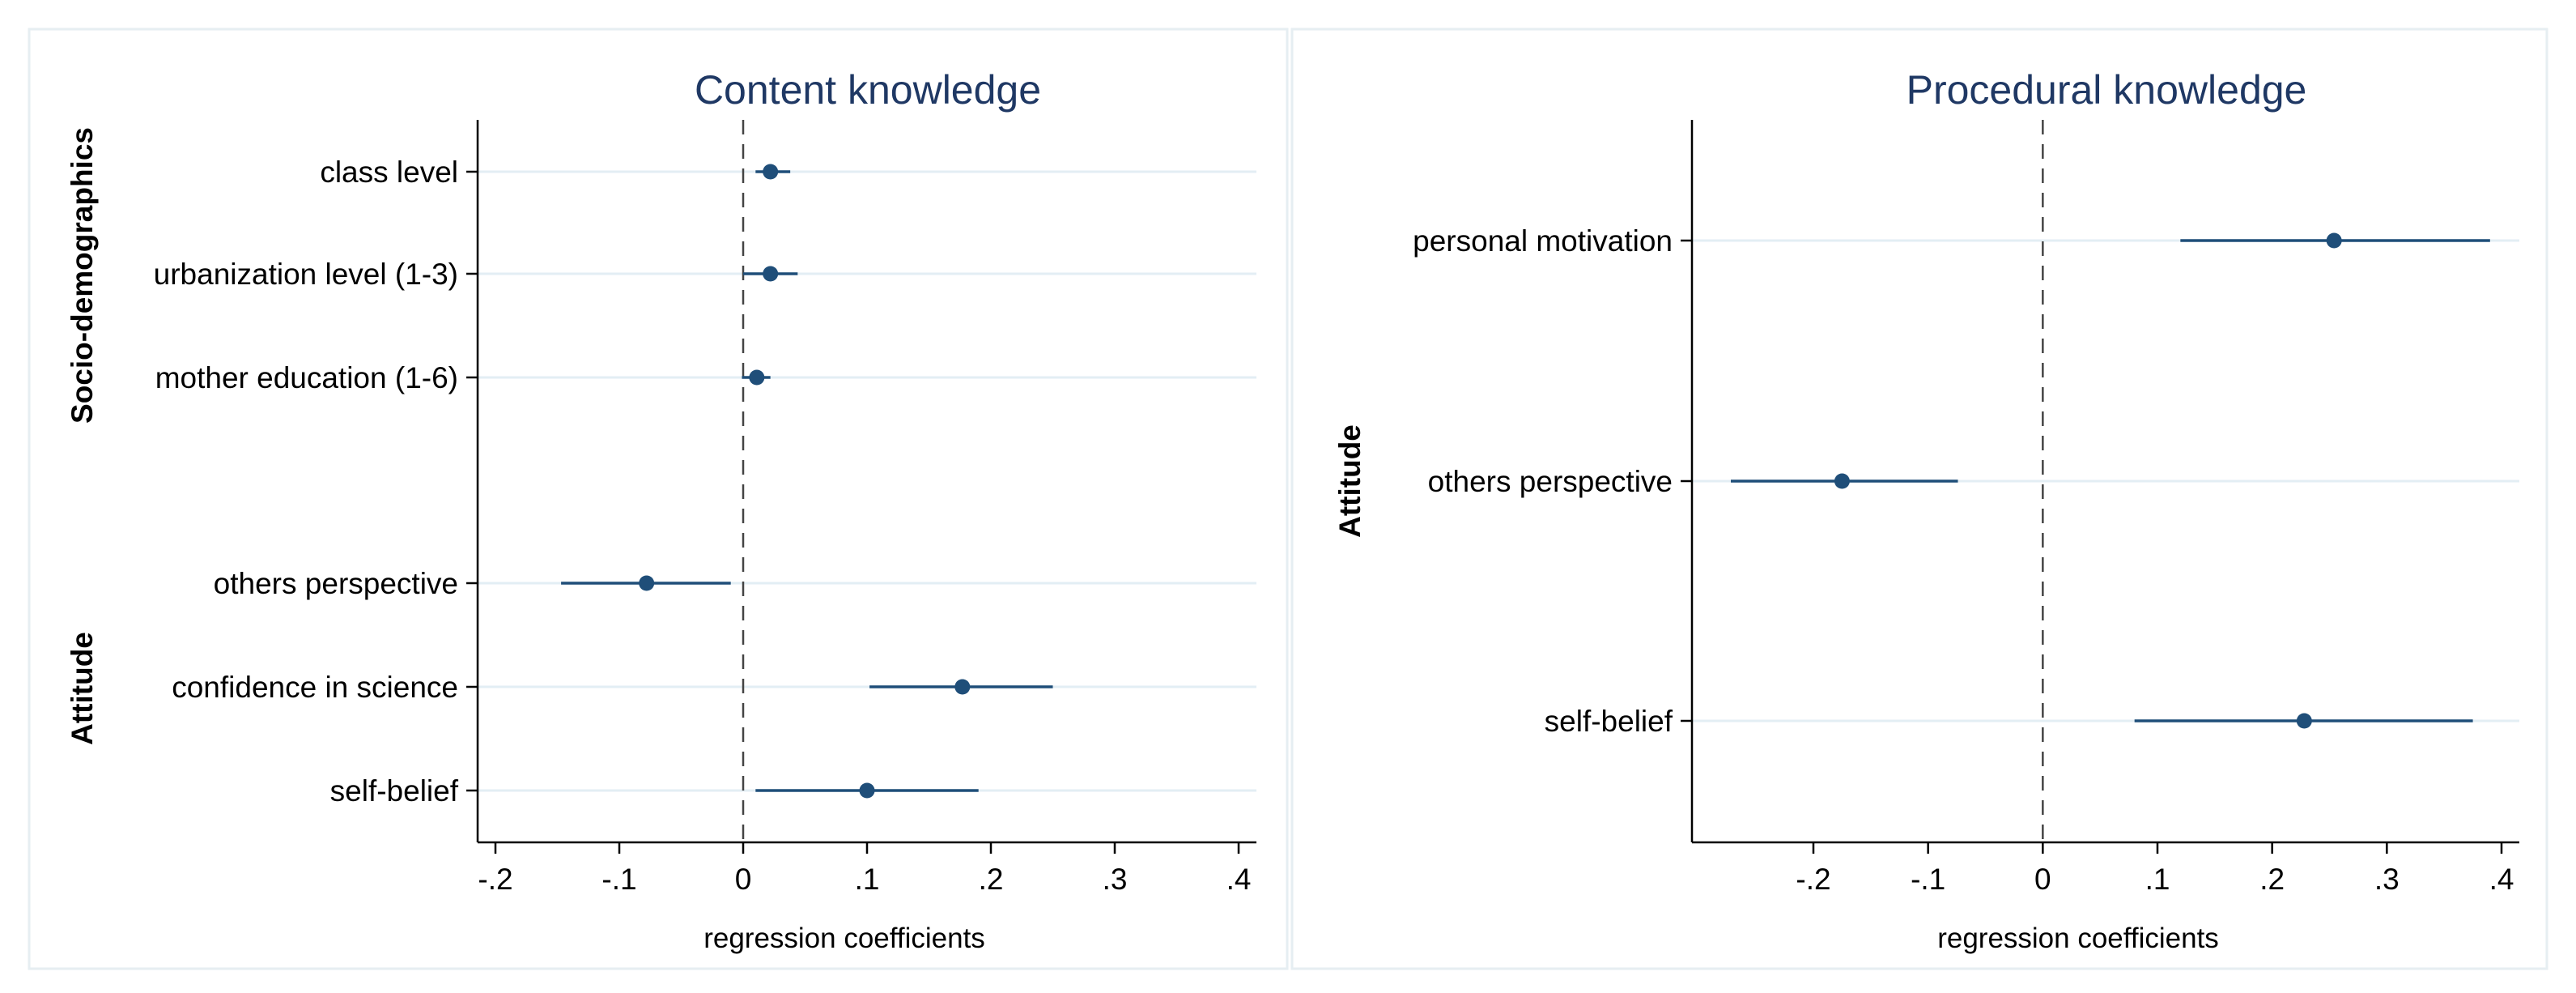 The image size is (2576, 993). Describe the element at coordinates (306, 274) in the screenshot. I see `y-tick-label: urbanization level (1-3)` at that location.